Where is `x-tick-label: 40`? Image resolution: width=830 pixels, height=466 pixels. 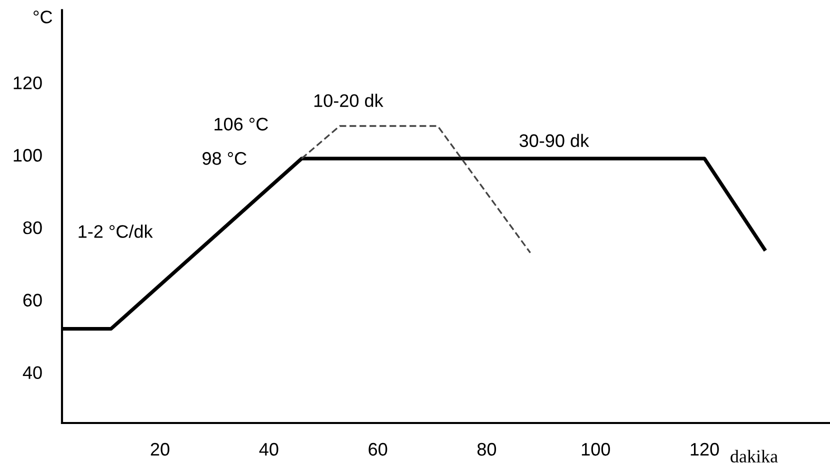
x-tick-label: 40 is located at coordinates (268, 449).